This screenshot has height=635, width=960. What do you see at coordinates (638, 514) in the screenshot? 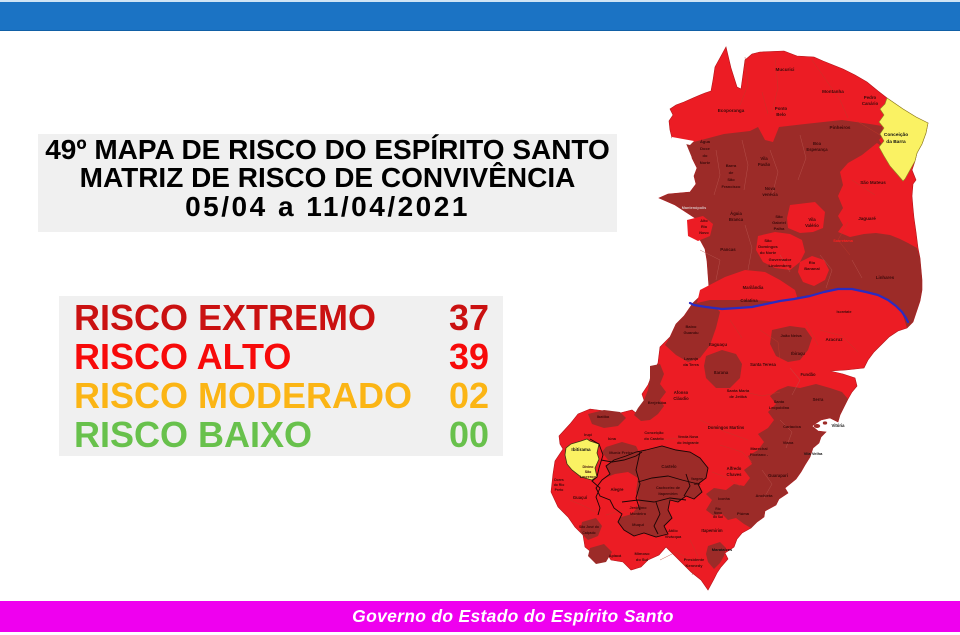
I see `svg-text: Monteiro` at bounding box center [638, 514].